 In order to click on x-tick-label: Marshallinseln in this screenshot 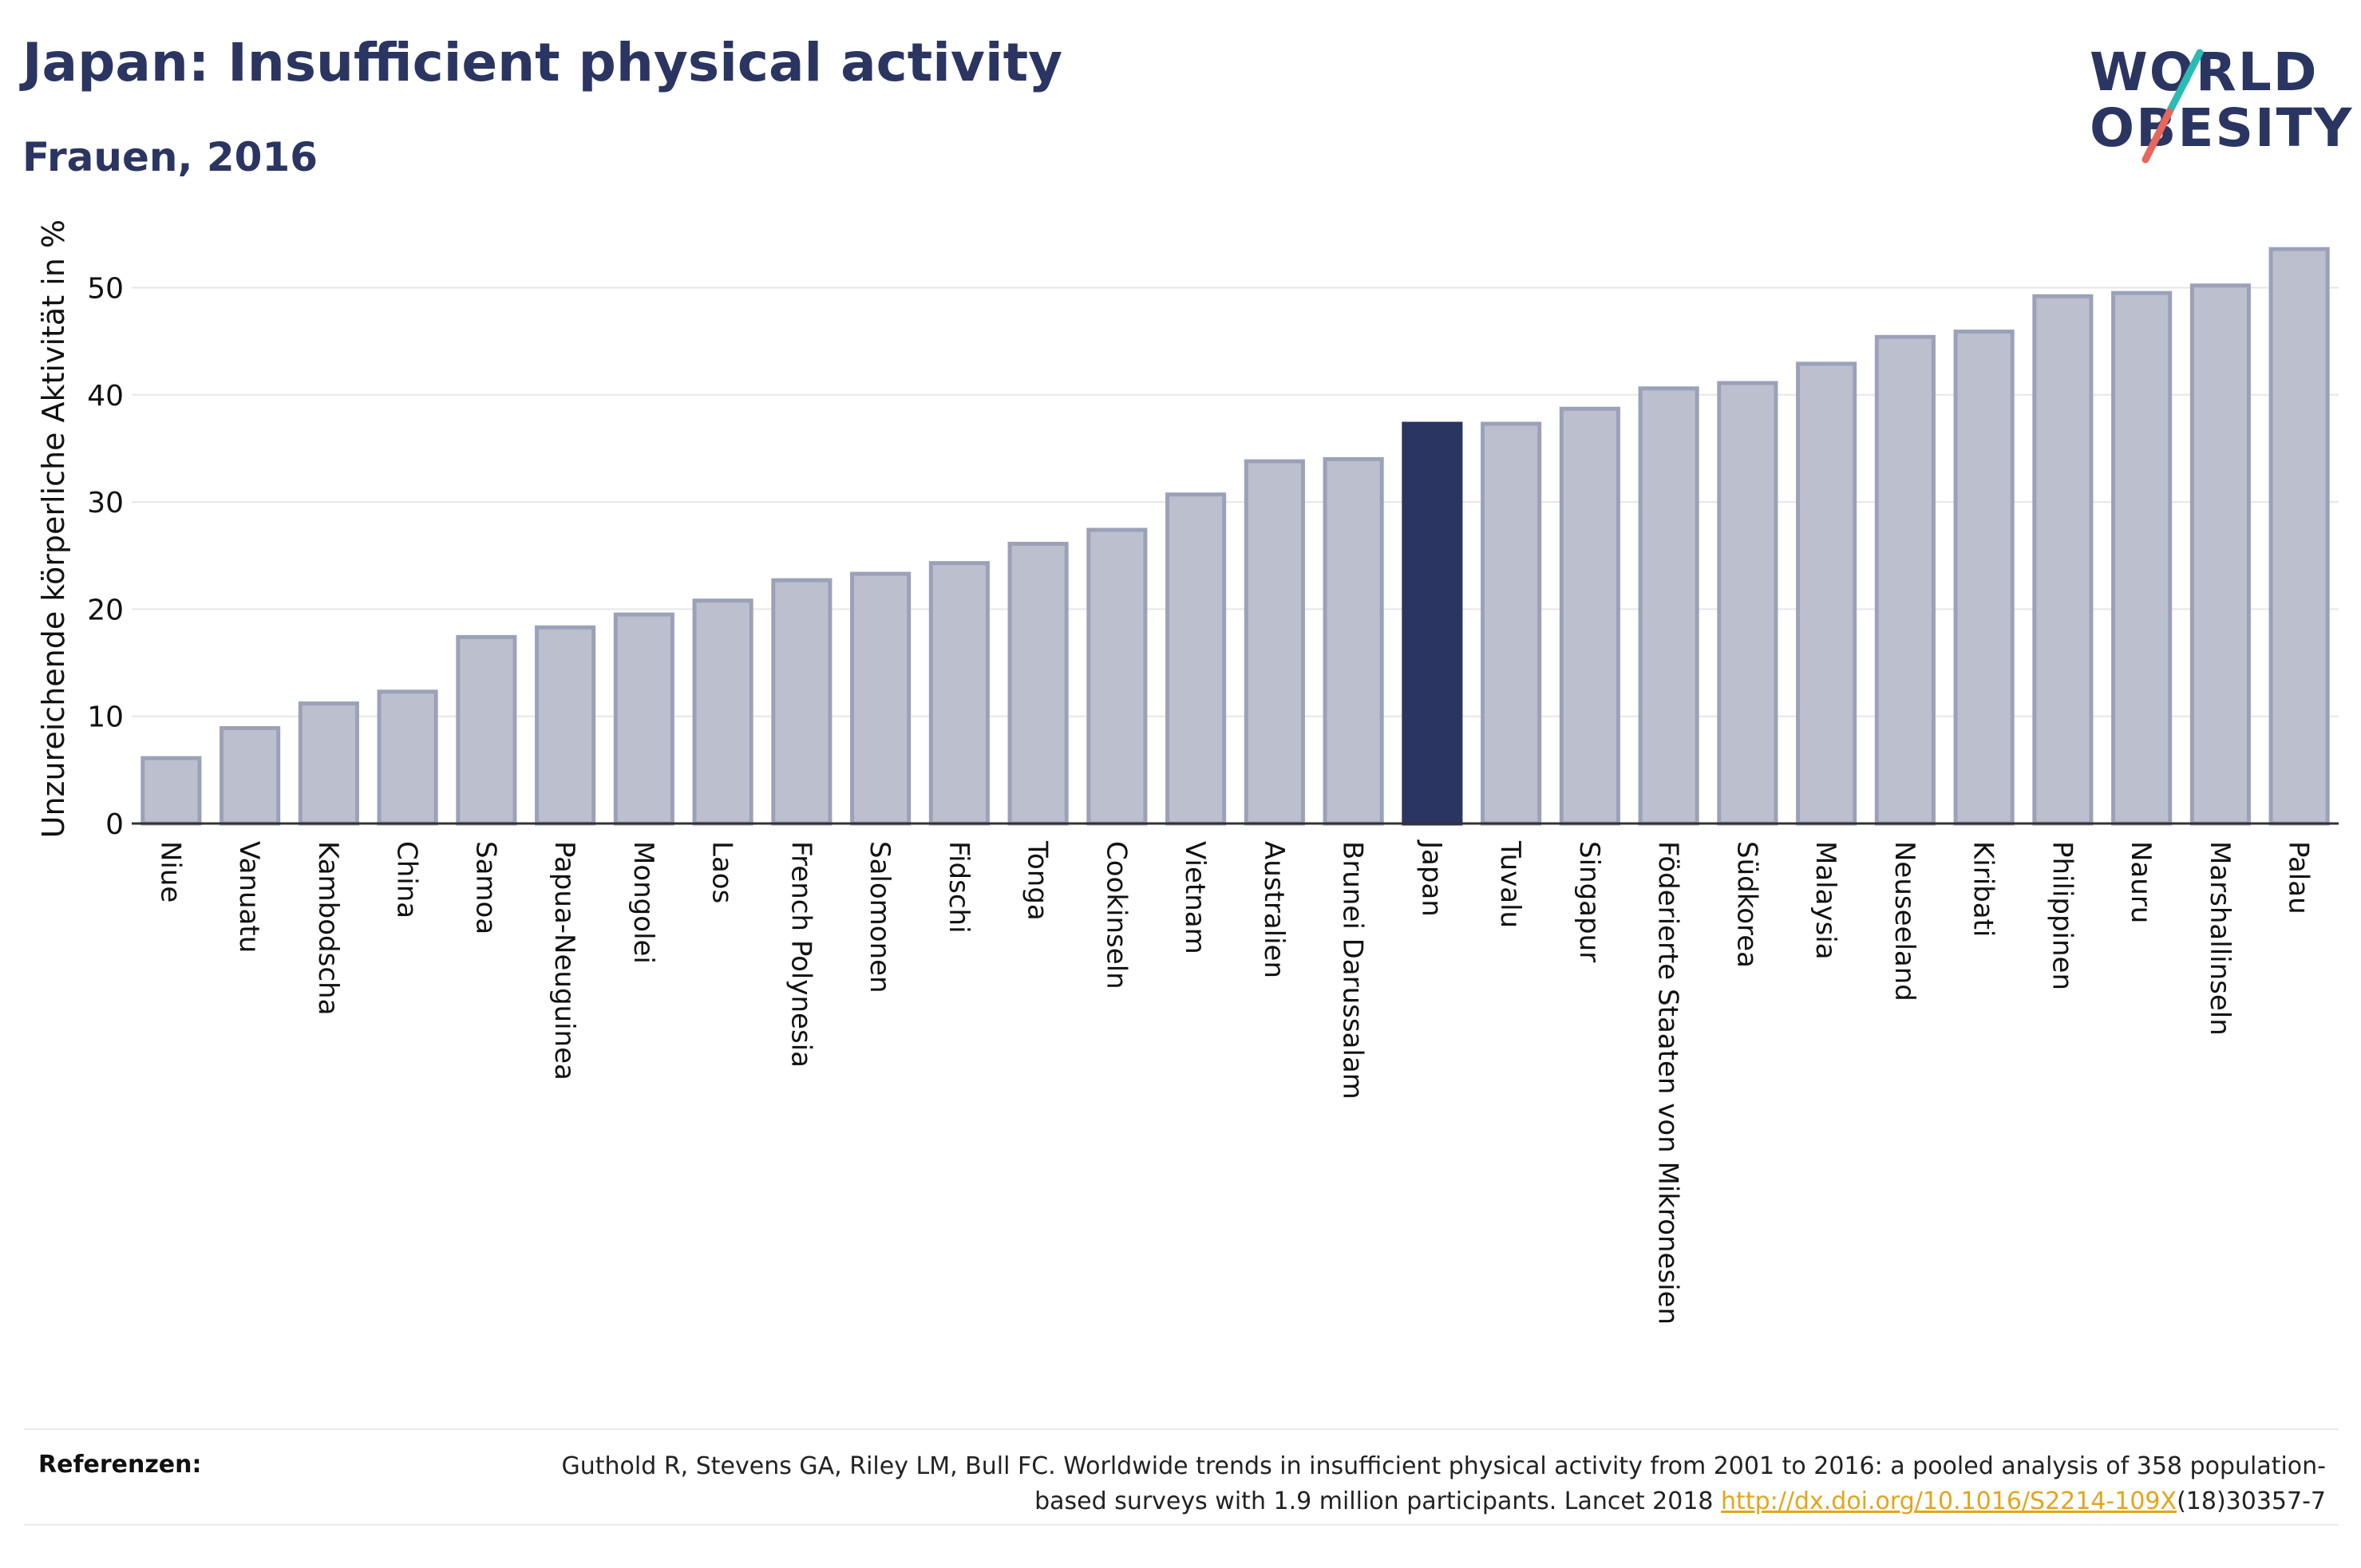, I will do `click(2220, 938)`.